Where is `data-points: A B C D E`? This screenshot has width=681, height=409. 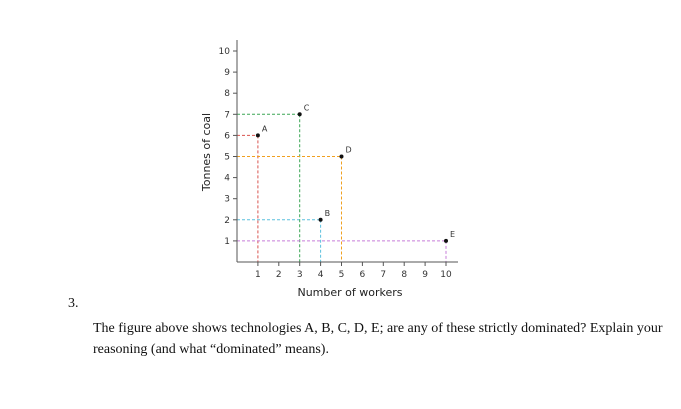 data-points: A B C D E is located at coordinates (355, 173).